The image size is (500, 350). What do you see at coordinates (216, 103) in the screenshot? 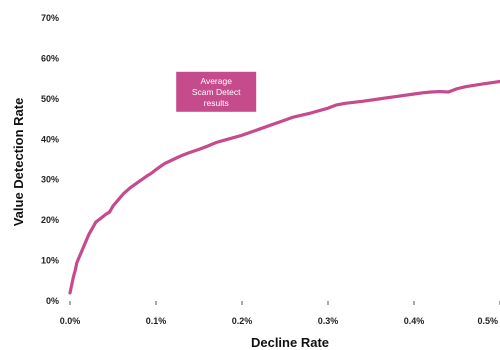
I see `annotation-line: results` at bounding box center [216, 103].